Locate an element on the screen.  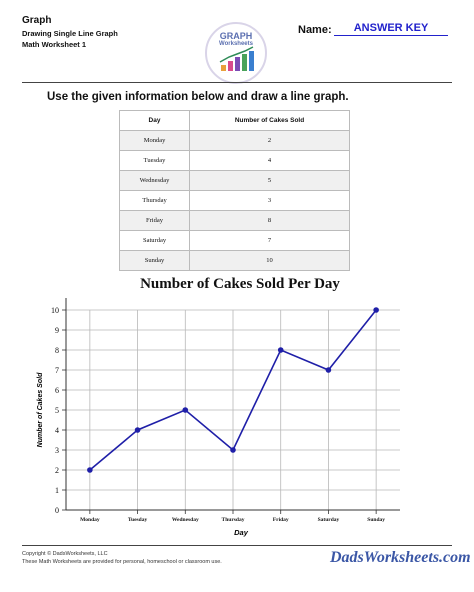
brand-logo: DadsWorksheets.com is located at coordinates (400, 557).